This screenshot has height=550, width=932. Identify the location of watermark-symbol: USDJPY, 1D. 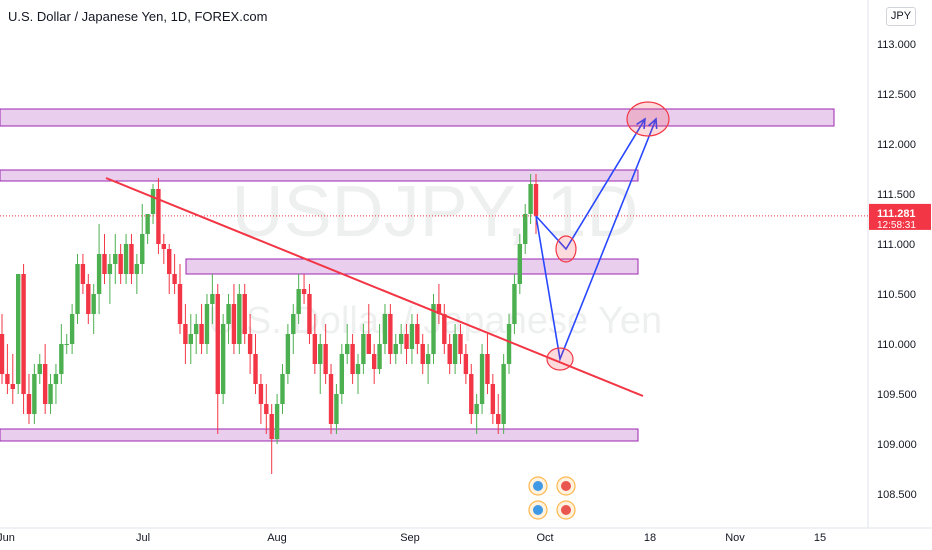
(435, 212).